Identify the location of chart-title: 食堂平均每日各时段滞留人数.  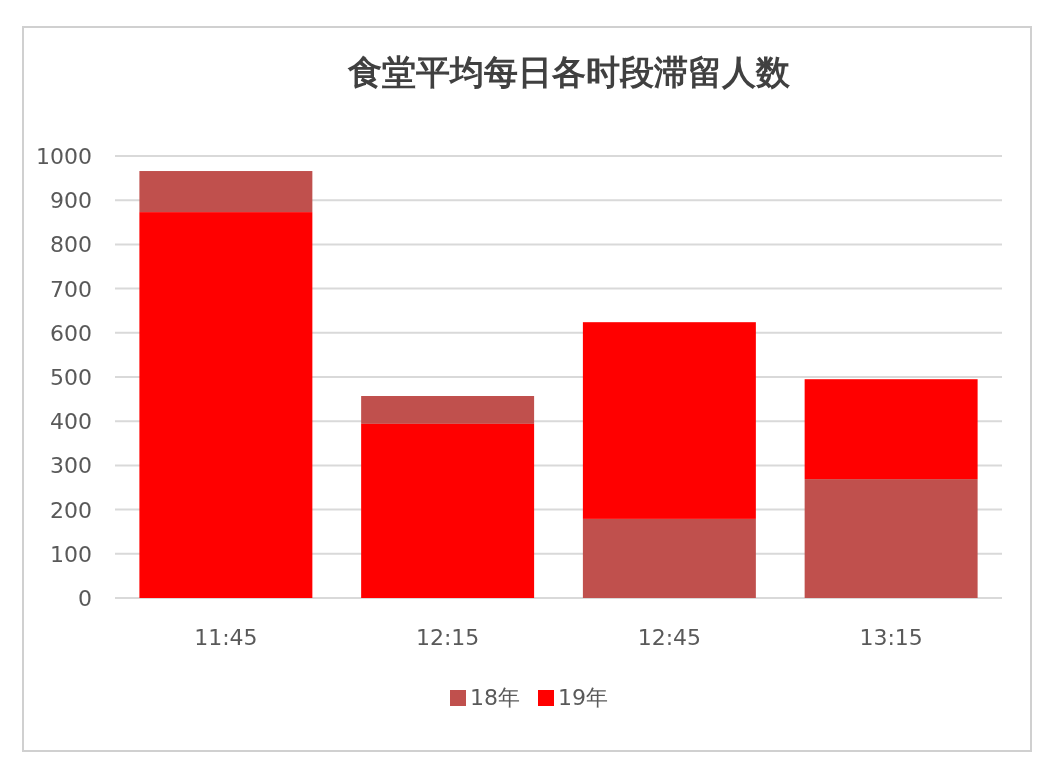
(568, 72).